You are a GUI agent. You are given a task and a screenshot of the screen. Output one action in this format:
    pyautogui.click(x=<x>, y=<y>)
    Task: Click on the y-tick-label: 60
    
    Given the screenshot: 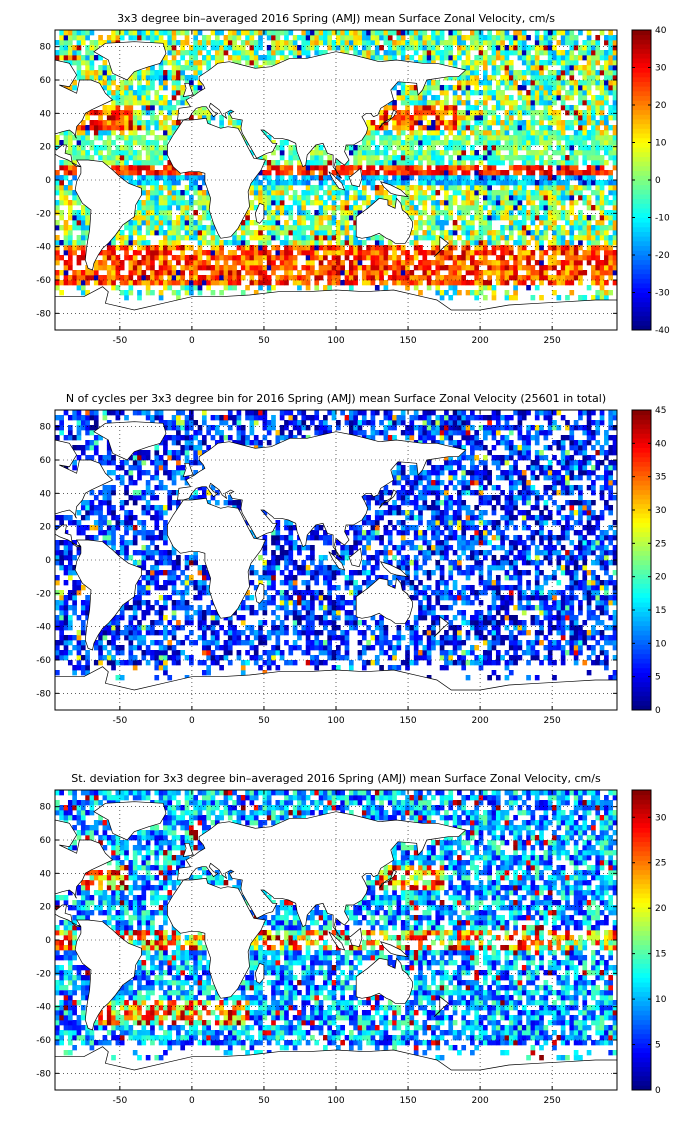 What is the action you would take?
    pyautogui.click(x=46, y=81)
    